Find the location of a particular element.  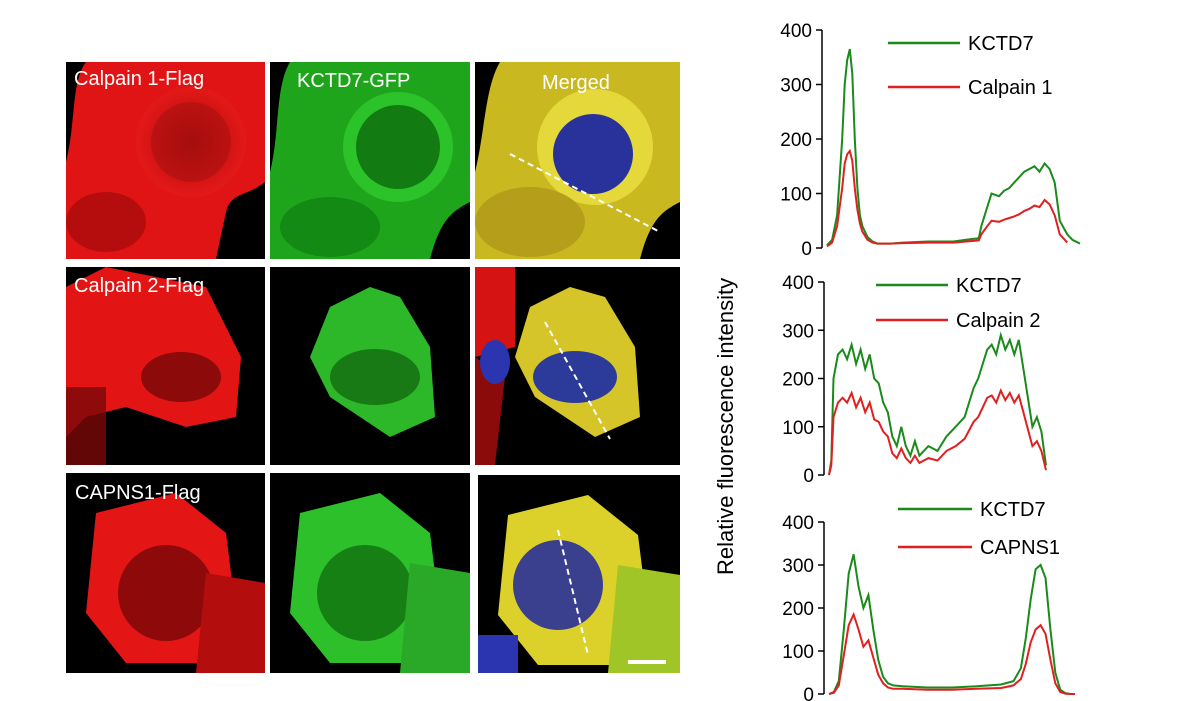

y-axis-label: Relative fluorescence intensity is located at coordinates (725, 426).